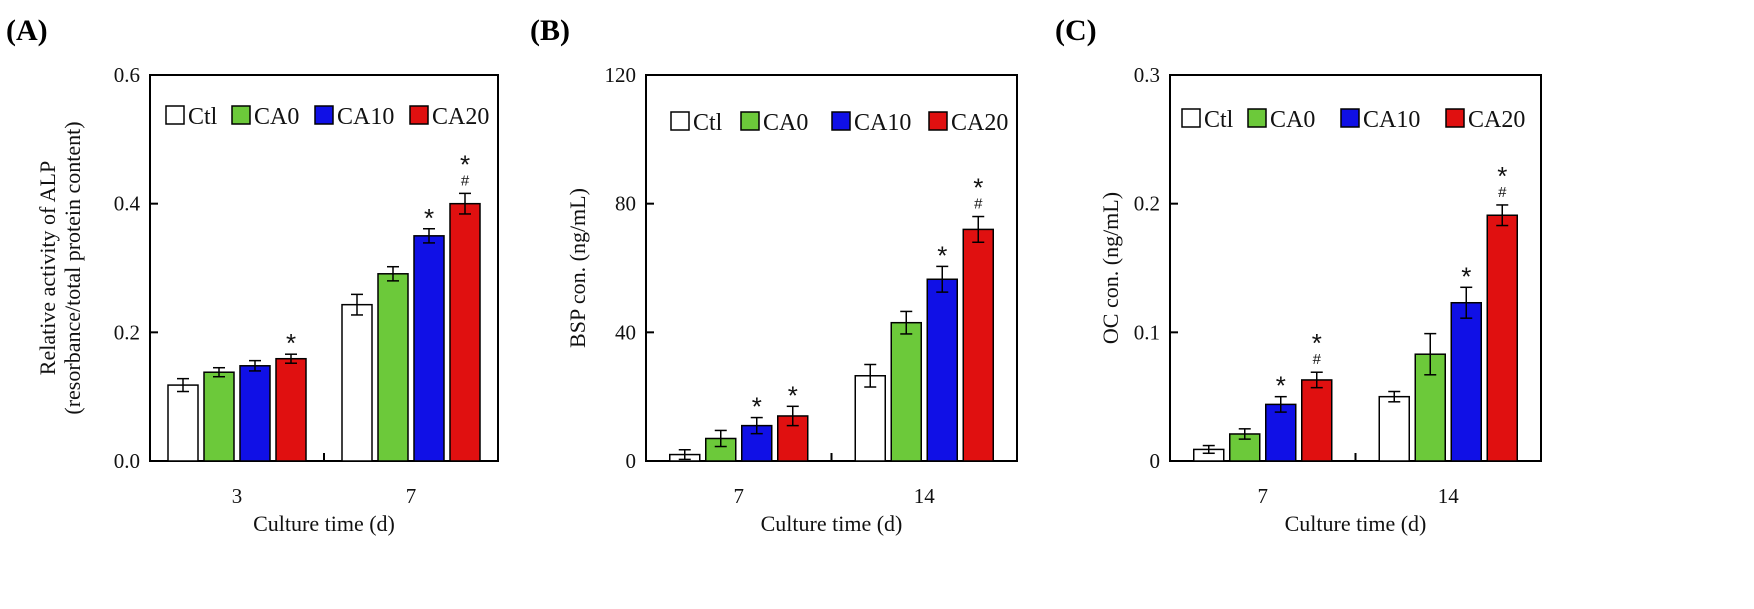 The image size is (1754, 609). What do you see at coordinates (1110, 268) in the screenshot?
I see `y-axis-title: OC con. (ng/mL)` at bounding box center [1110, 268].